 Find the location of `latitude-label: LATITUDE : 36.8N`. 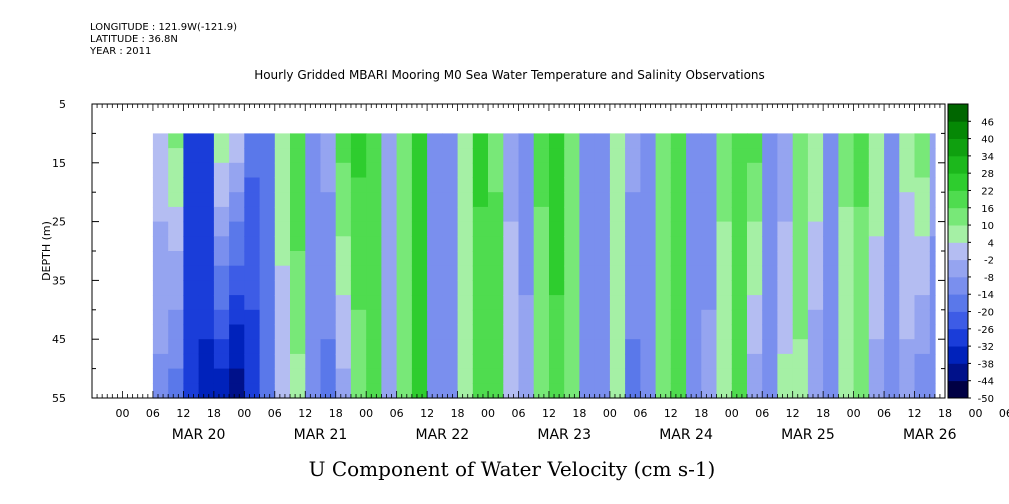

latitude-label: LATITUDE : 36.8N is located at coordinates (134, 39).